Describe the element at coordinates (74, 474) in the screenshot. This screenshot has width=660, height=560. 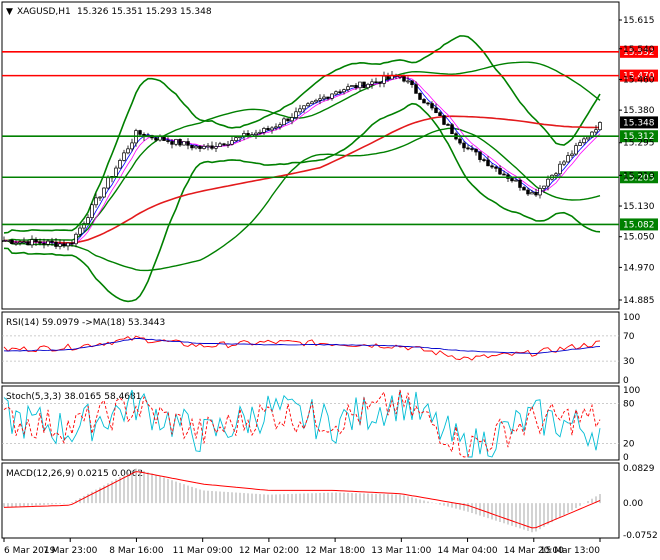
I see `macd-label: MACD(12,26,9) 0.0215 0.0062` at that location.